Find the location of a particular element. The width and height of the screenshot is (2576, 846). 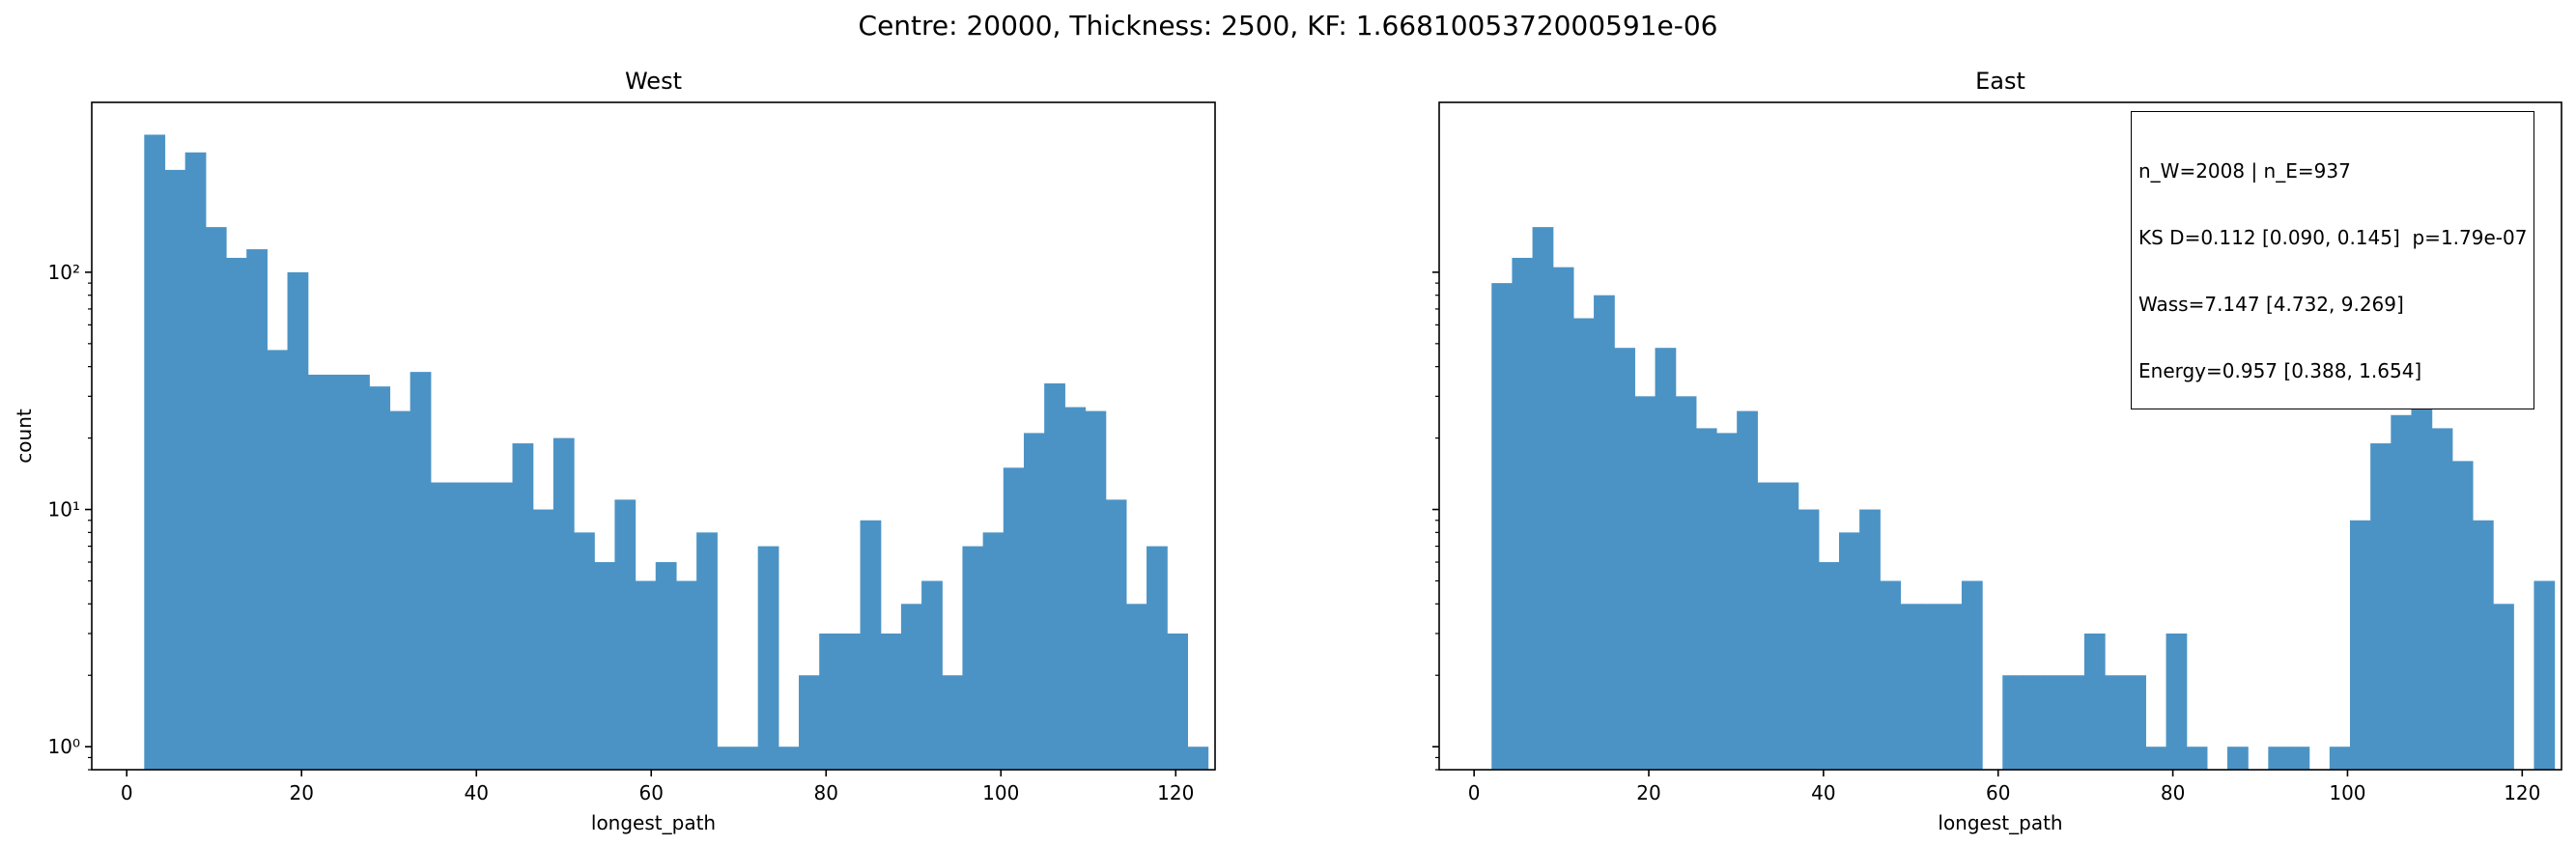

west-xtick-label: 0 is located at coordinates (127, 792).